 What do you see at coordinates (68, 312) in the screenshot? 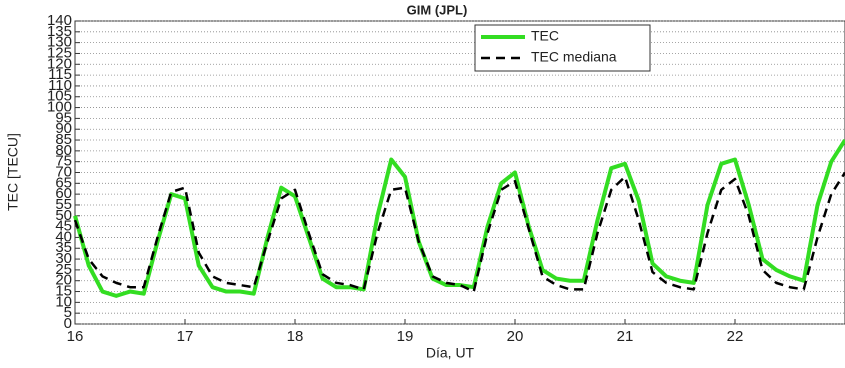
I see `y-tick-label: 5` at bounding box center [68, 312].